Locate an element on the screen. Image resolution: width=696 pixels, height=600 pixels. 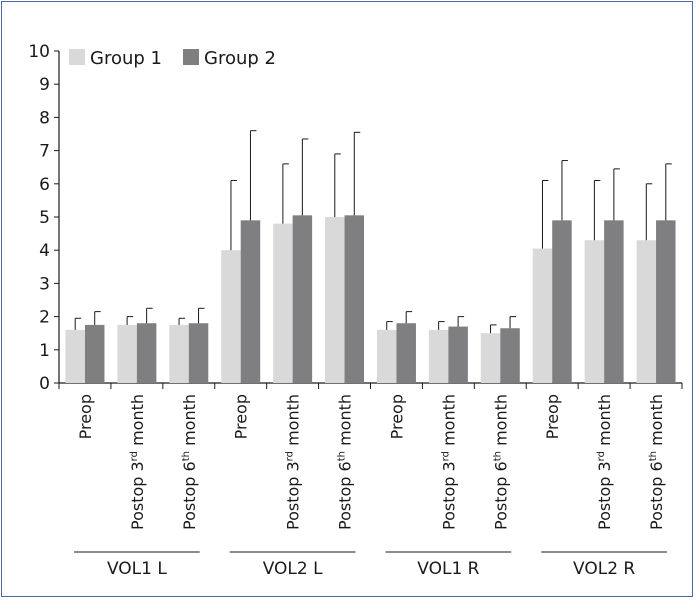
y-tick-label: 1 is located at coordinates (44, 351).